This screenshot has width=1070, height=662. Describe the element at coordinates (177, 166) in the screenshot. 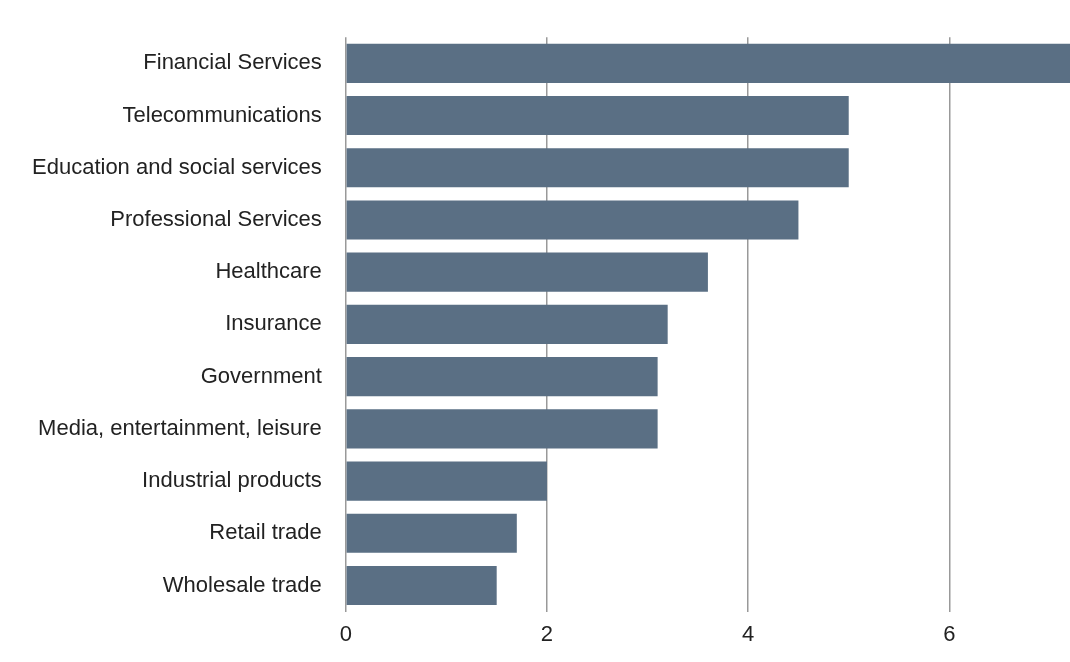

I see `y-tick-label: Education and social services` at that location.